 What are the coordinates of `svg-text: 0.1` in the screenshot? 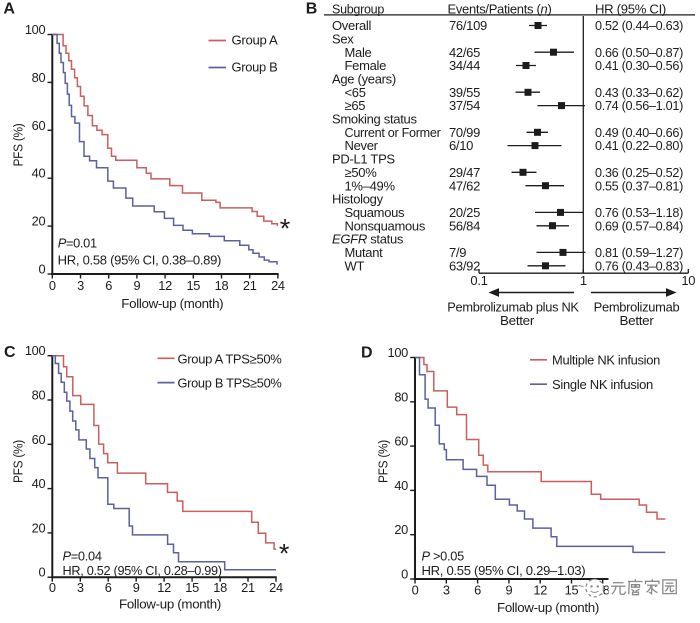 It's located at (478, 280).